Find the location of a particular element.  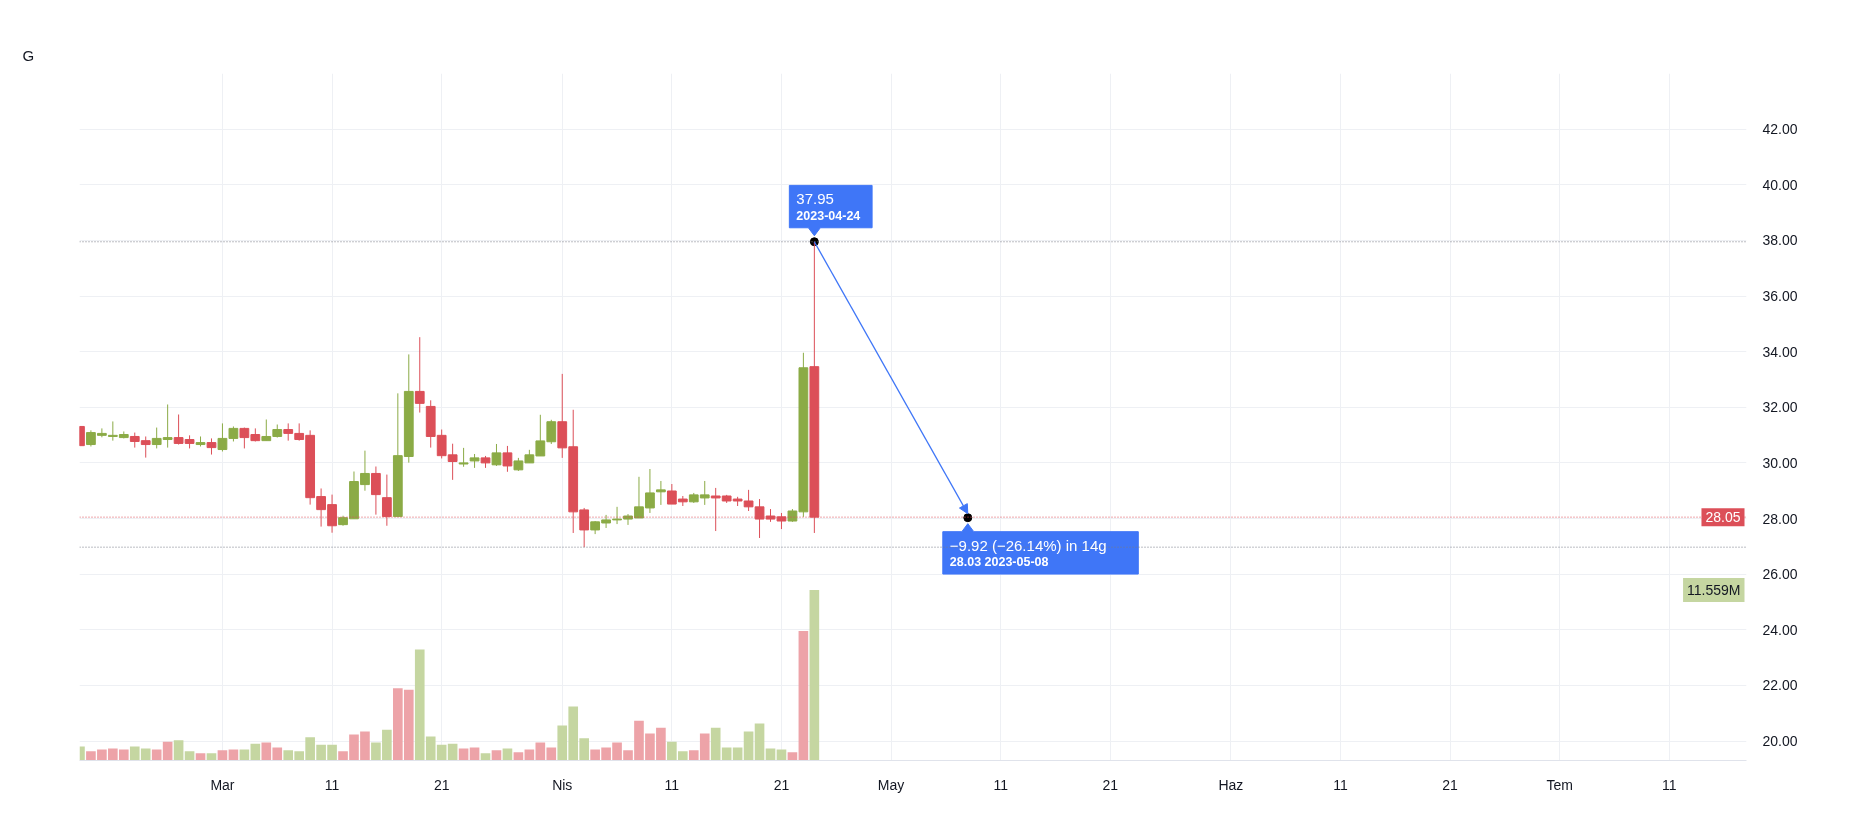

y-tick-label: 24.00 is located at coordinates (1780, 629).